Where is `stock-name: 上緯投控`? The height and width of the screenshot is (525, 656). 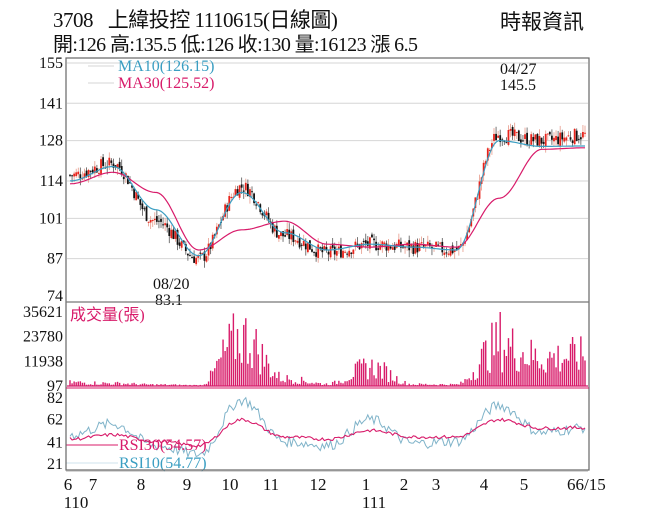
stock-name: 上緯投控 is located at coordinates (149, 20).